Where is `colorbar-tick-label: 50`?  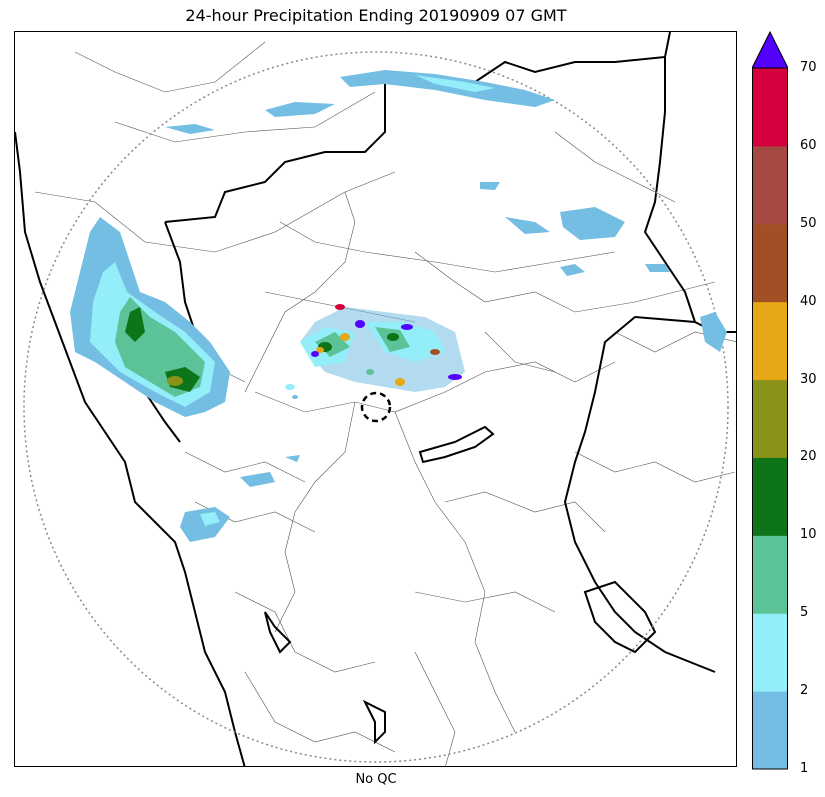
colorbar-tick-label: 50 is located at coordinates (808, 223).